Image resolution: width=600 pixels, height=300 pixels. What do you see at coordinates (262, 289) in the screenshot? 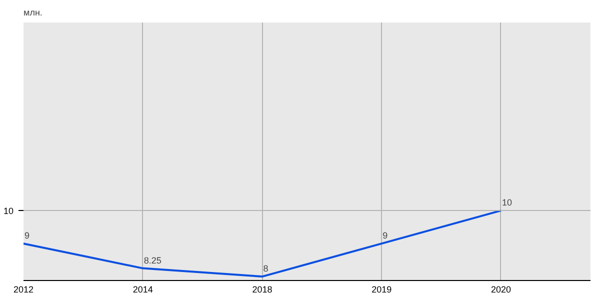
I see `x-tick-label: 2018` at bounding box center [262, 289].